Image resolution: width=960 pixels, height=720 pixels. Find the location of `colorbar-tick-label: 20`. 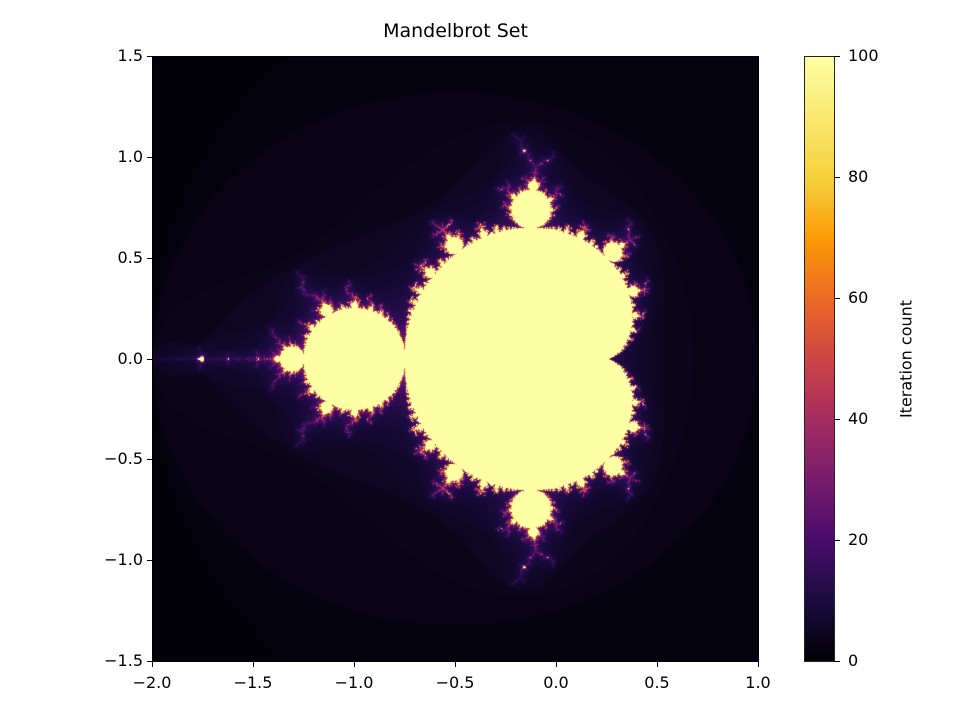

colorbar-tick-label: 20 is located at coordinates (858, 539).